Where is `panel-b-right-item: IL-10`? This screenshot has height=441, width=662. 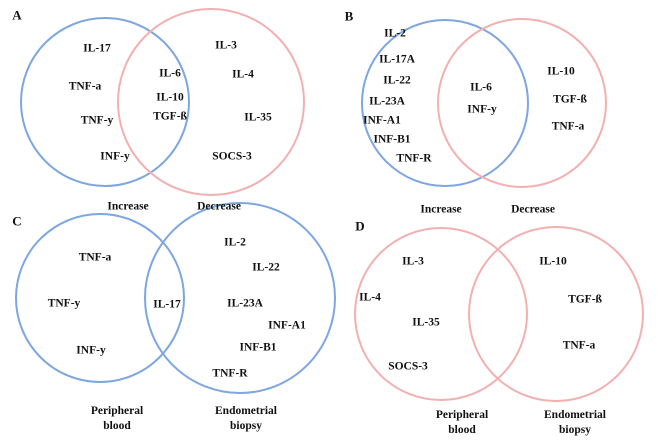
panel-b-right-item: IL-10 is located at coordinates (561, 71).